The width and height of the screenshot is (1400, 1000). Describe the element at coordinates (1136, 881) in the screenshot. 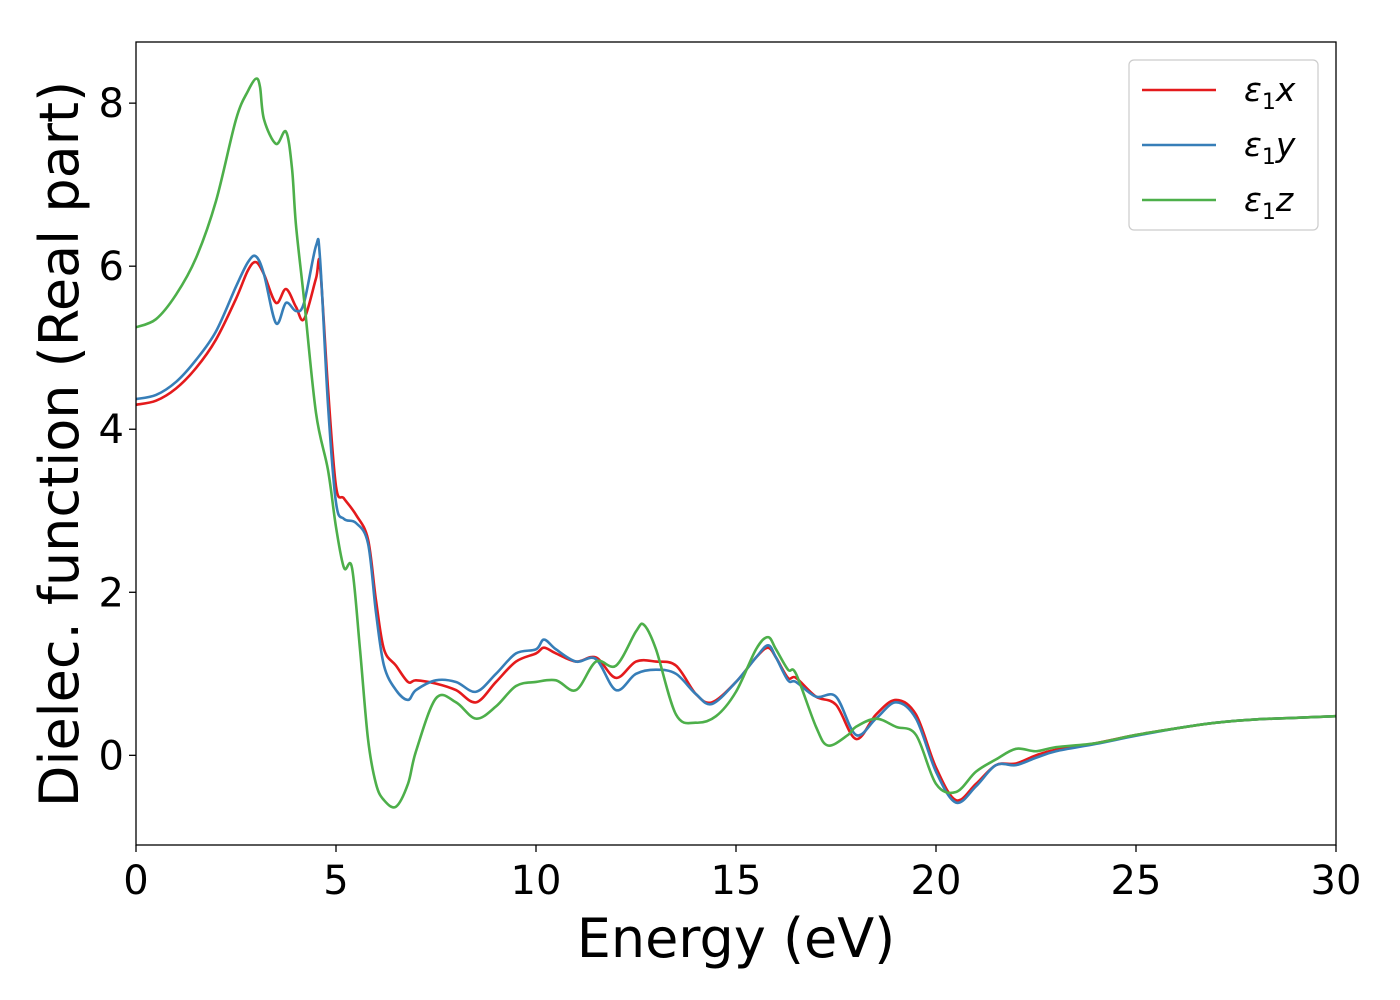

I see `x-tick-label: 25` at that location.